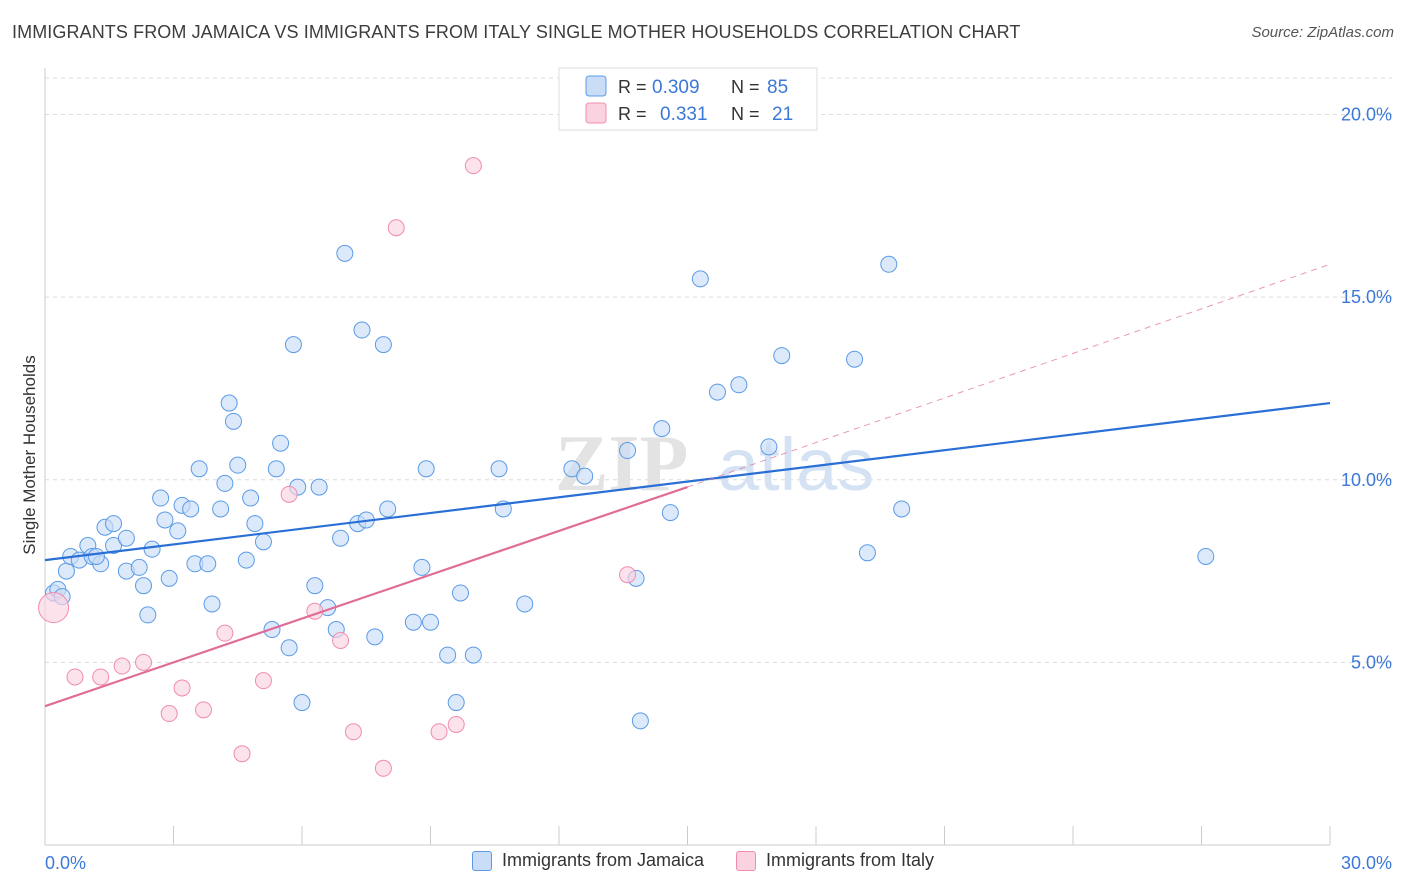  I want to click on legend-n-label-italy: N =, so click(745, 114).